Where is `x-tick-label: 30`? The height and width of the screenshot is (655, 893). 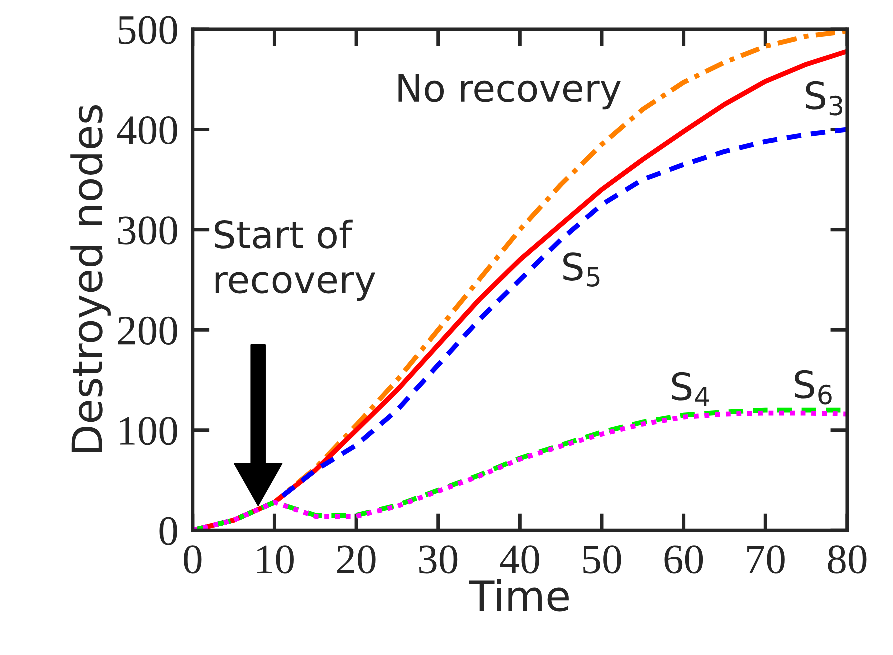 x-tick-label: 30 is located at coordinates (439, 560).